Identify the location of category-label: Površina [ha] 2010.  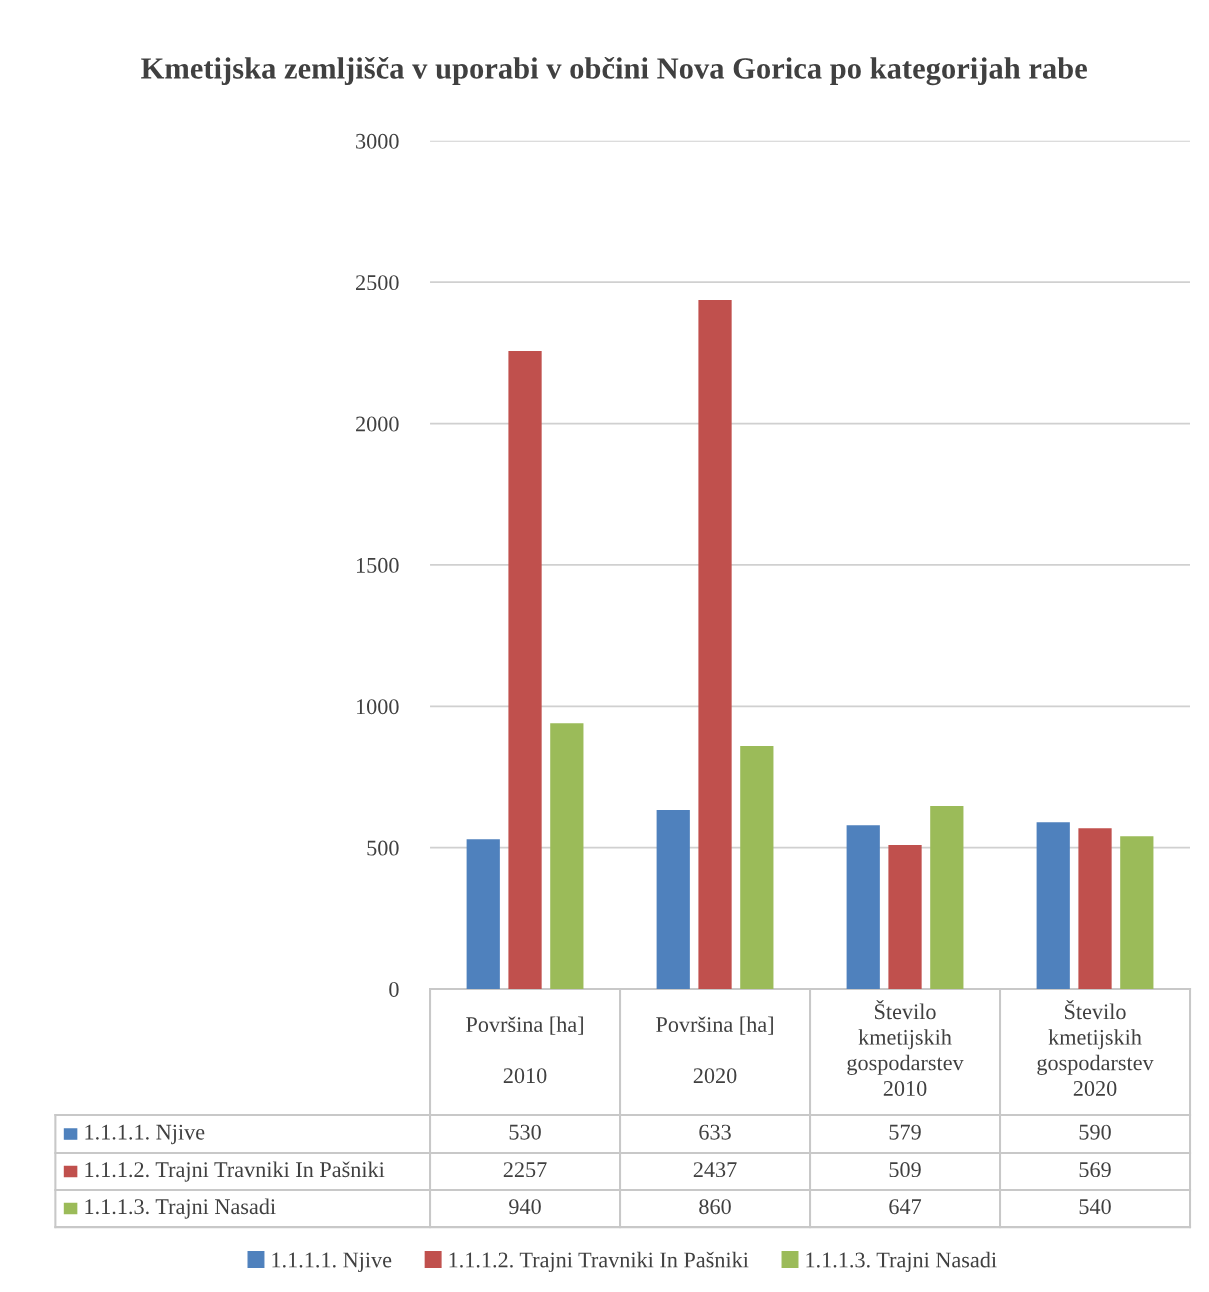
(524, 1050).